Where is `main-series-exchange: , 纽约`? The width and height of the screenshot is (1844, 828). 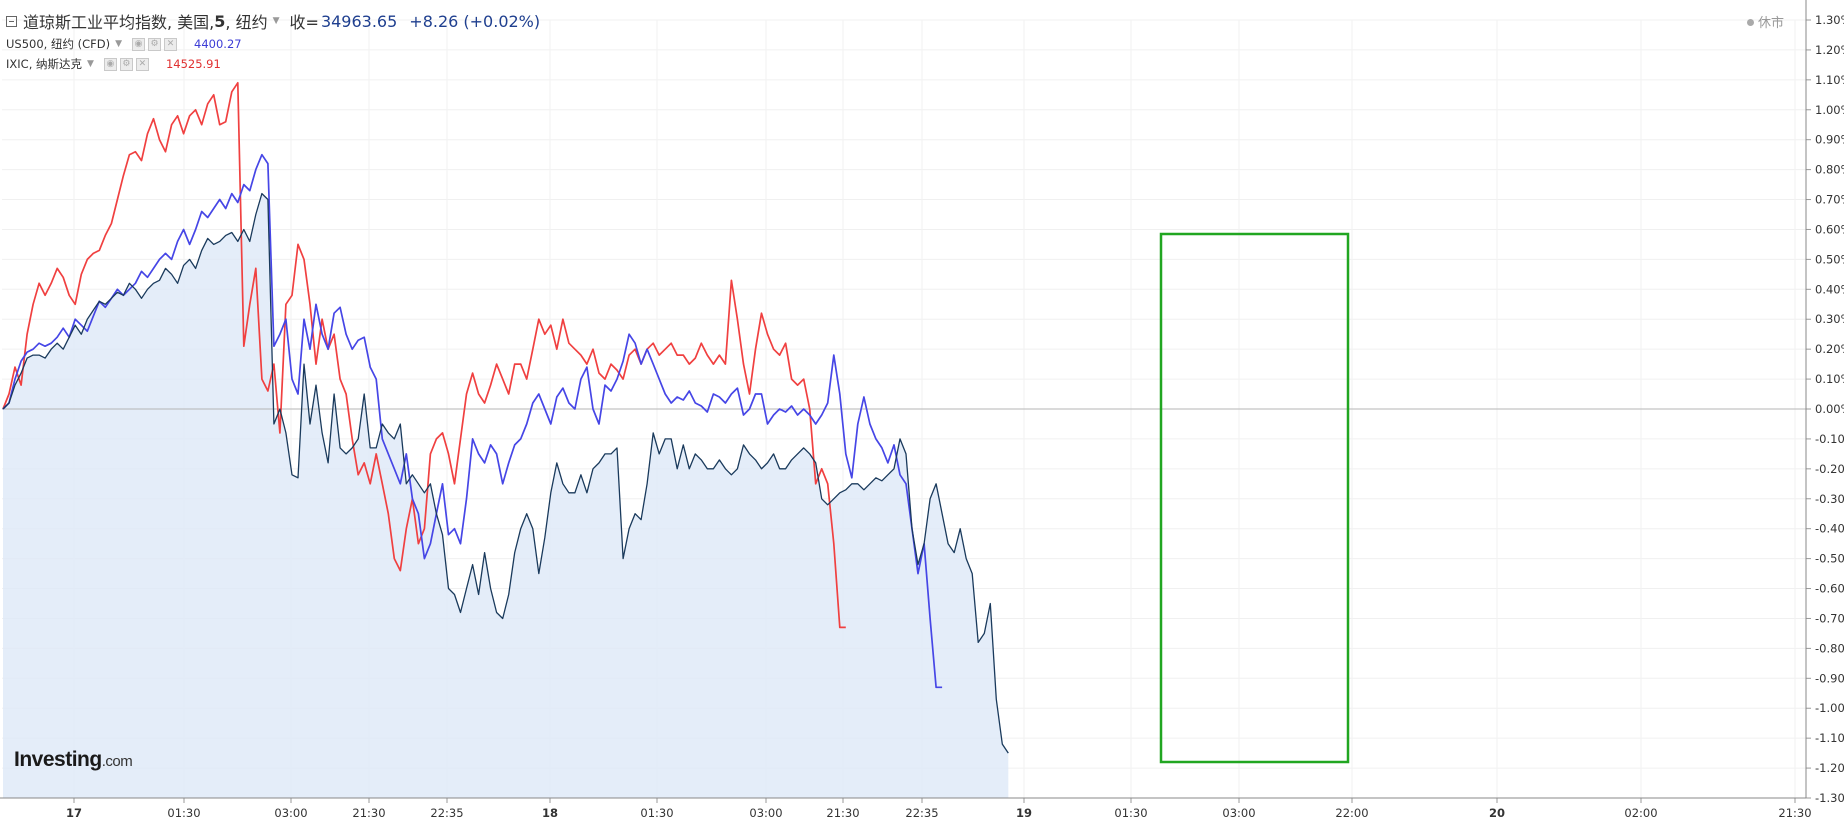
main-series-exchange: , 纽约 is located at coordinates (246, 22).